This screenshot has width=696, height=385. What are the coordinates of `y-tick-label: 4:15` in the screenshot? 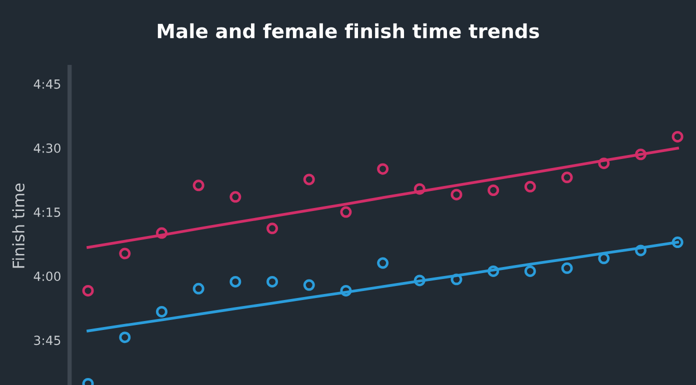 It's located at (47, 212).